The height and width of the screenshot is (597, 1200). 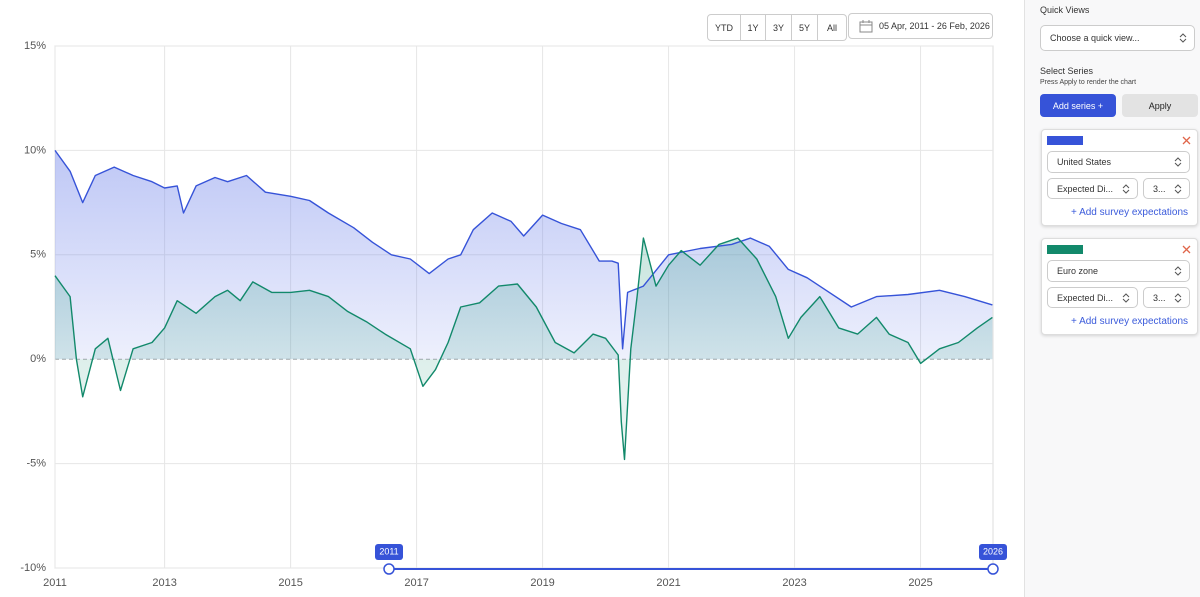 I want to click on x-tick-label: 2013, so click(x=164, y=583).